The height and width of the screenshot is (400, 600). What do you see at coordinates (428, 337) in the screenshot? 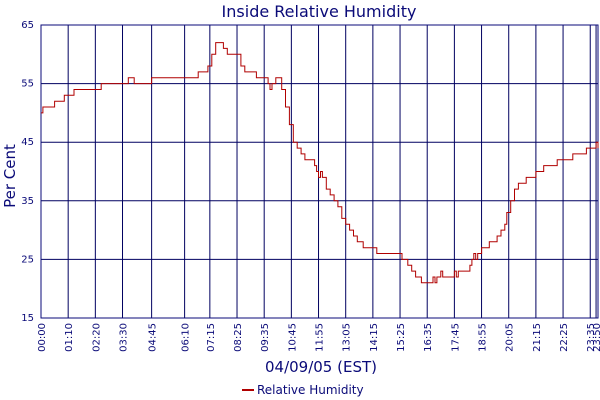
I see `x-tick-label: 16:35` at bounding box center [428, 337].